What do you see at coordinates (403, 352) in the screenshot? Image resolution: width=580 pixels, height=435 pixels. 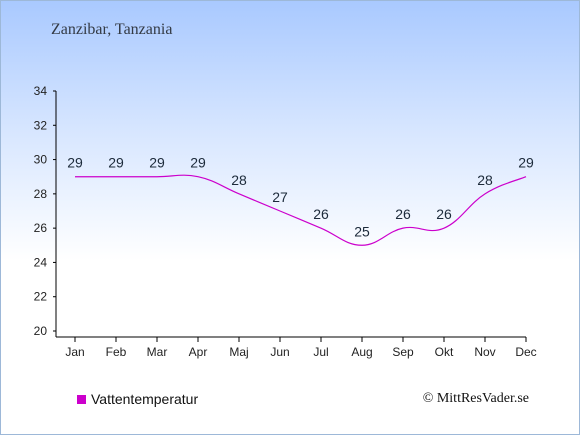 I see `x-tick-label: Sep` at bounding box center [403, 352].